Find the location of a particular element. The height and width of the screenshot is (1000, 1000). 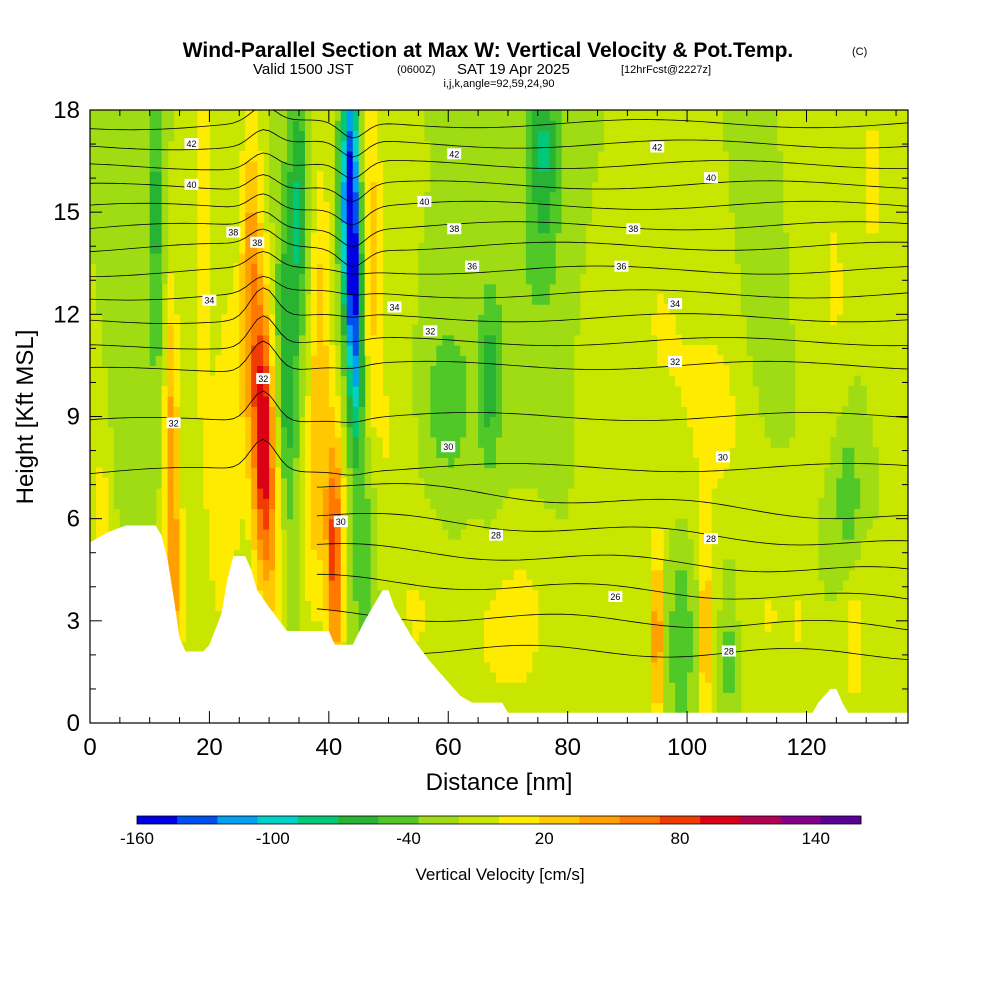

isentrope-line is located at coordinates (499, 332).